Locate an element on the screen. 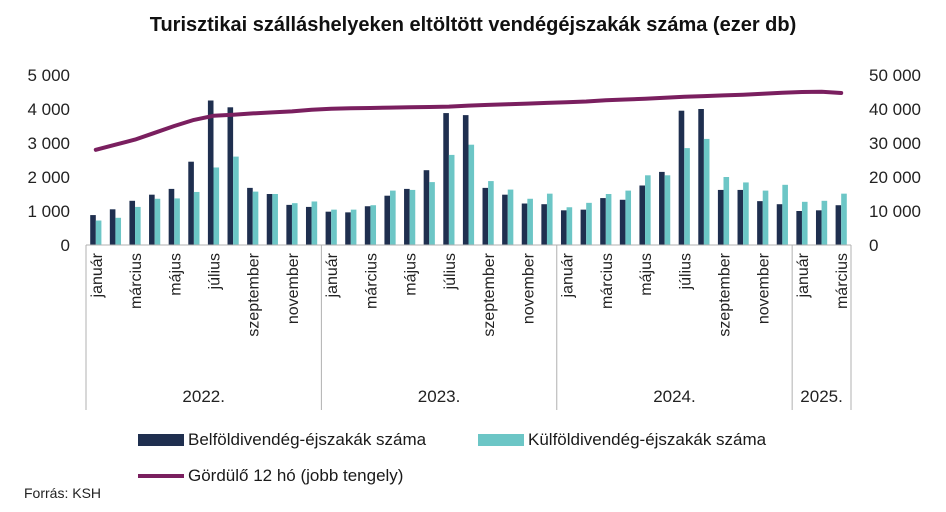 This screenshot has width=946, height=512. right-axis-tick: 20 000 is located at coordinates (895, 177).